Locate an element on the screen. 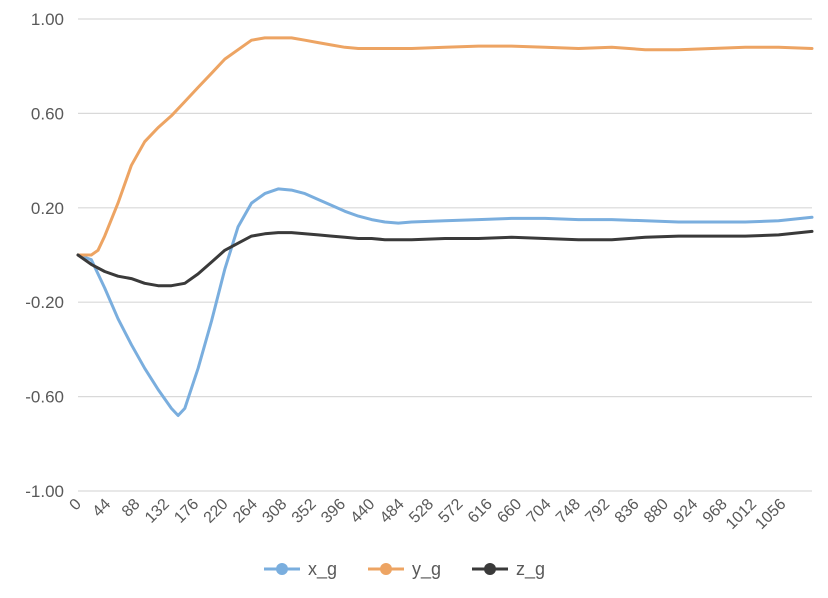 This screenshot has height=598, width=828. y-tick-label: 1.00 is located at coordinates (47, 19).